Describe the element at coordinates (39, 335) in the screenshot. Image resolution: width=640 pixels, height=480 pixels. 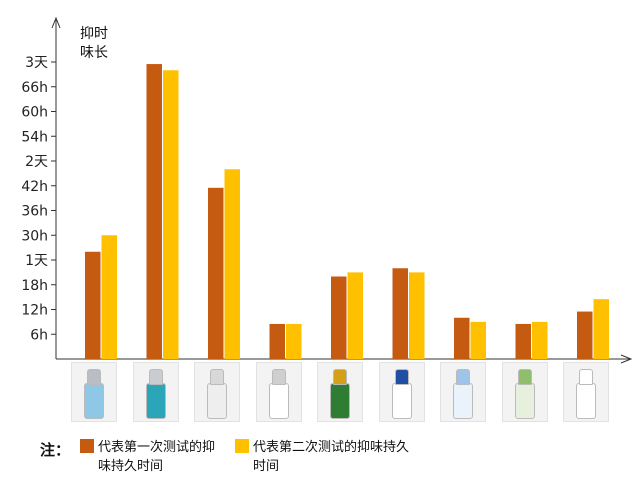
I see `y-tick-label: 6h` at that location.